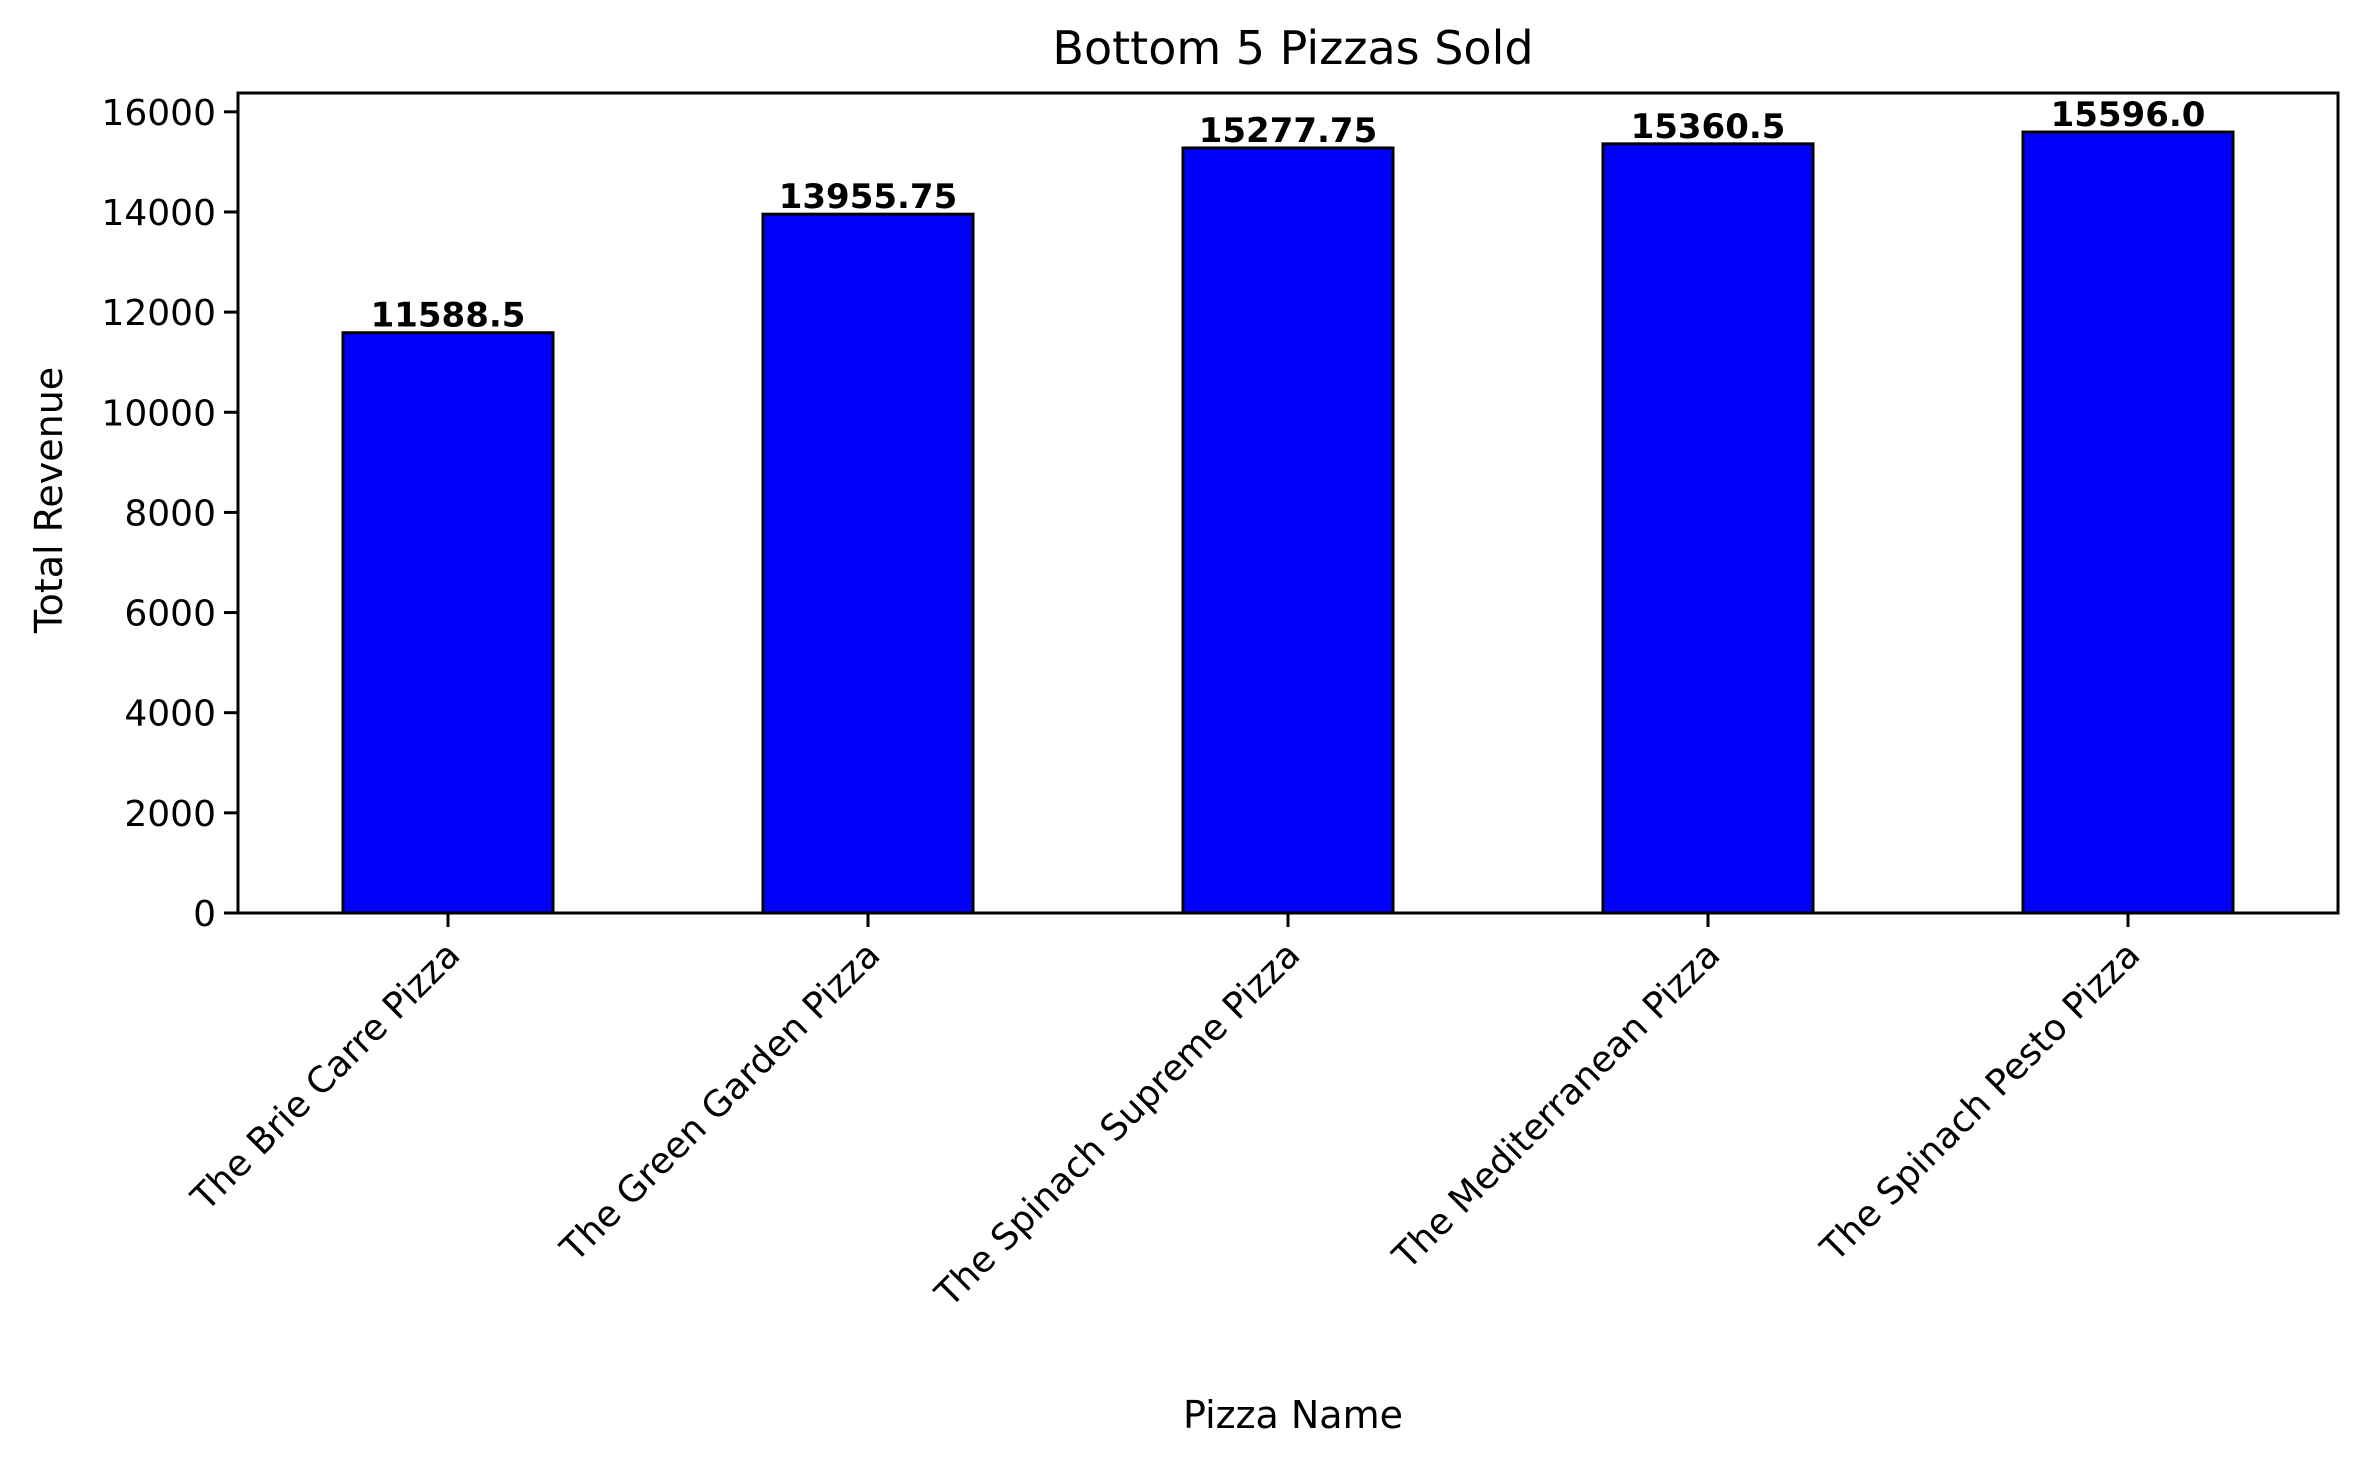 This screenshot has height=1465, width=2364. What do you see at coordinates (204, 914) in the screenshot?
I see `y-tick-label-0: 0` at bounding box center [204, 914].